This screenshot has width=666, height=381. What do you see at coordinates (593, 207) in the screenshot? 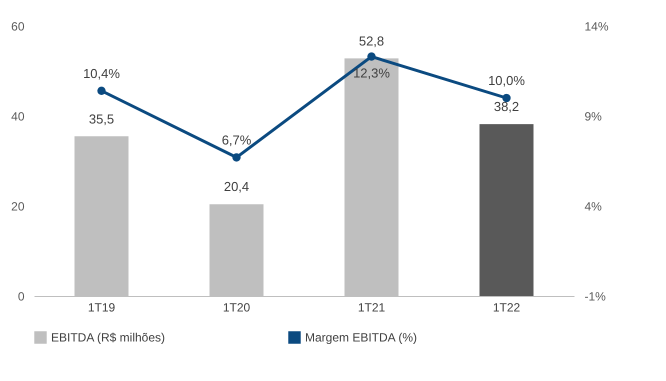
I see `y2-tick-label: 4%` at bounding box center [593, 207].